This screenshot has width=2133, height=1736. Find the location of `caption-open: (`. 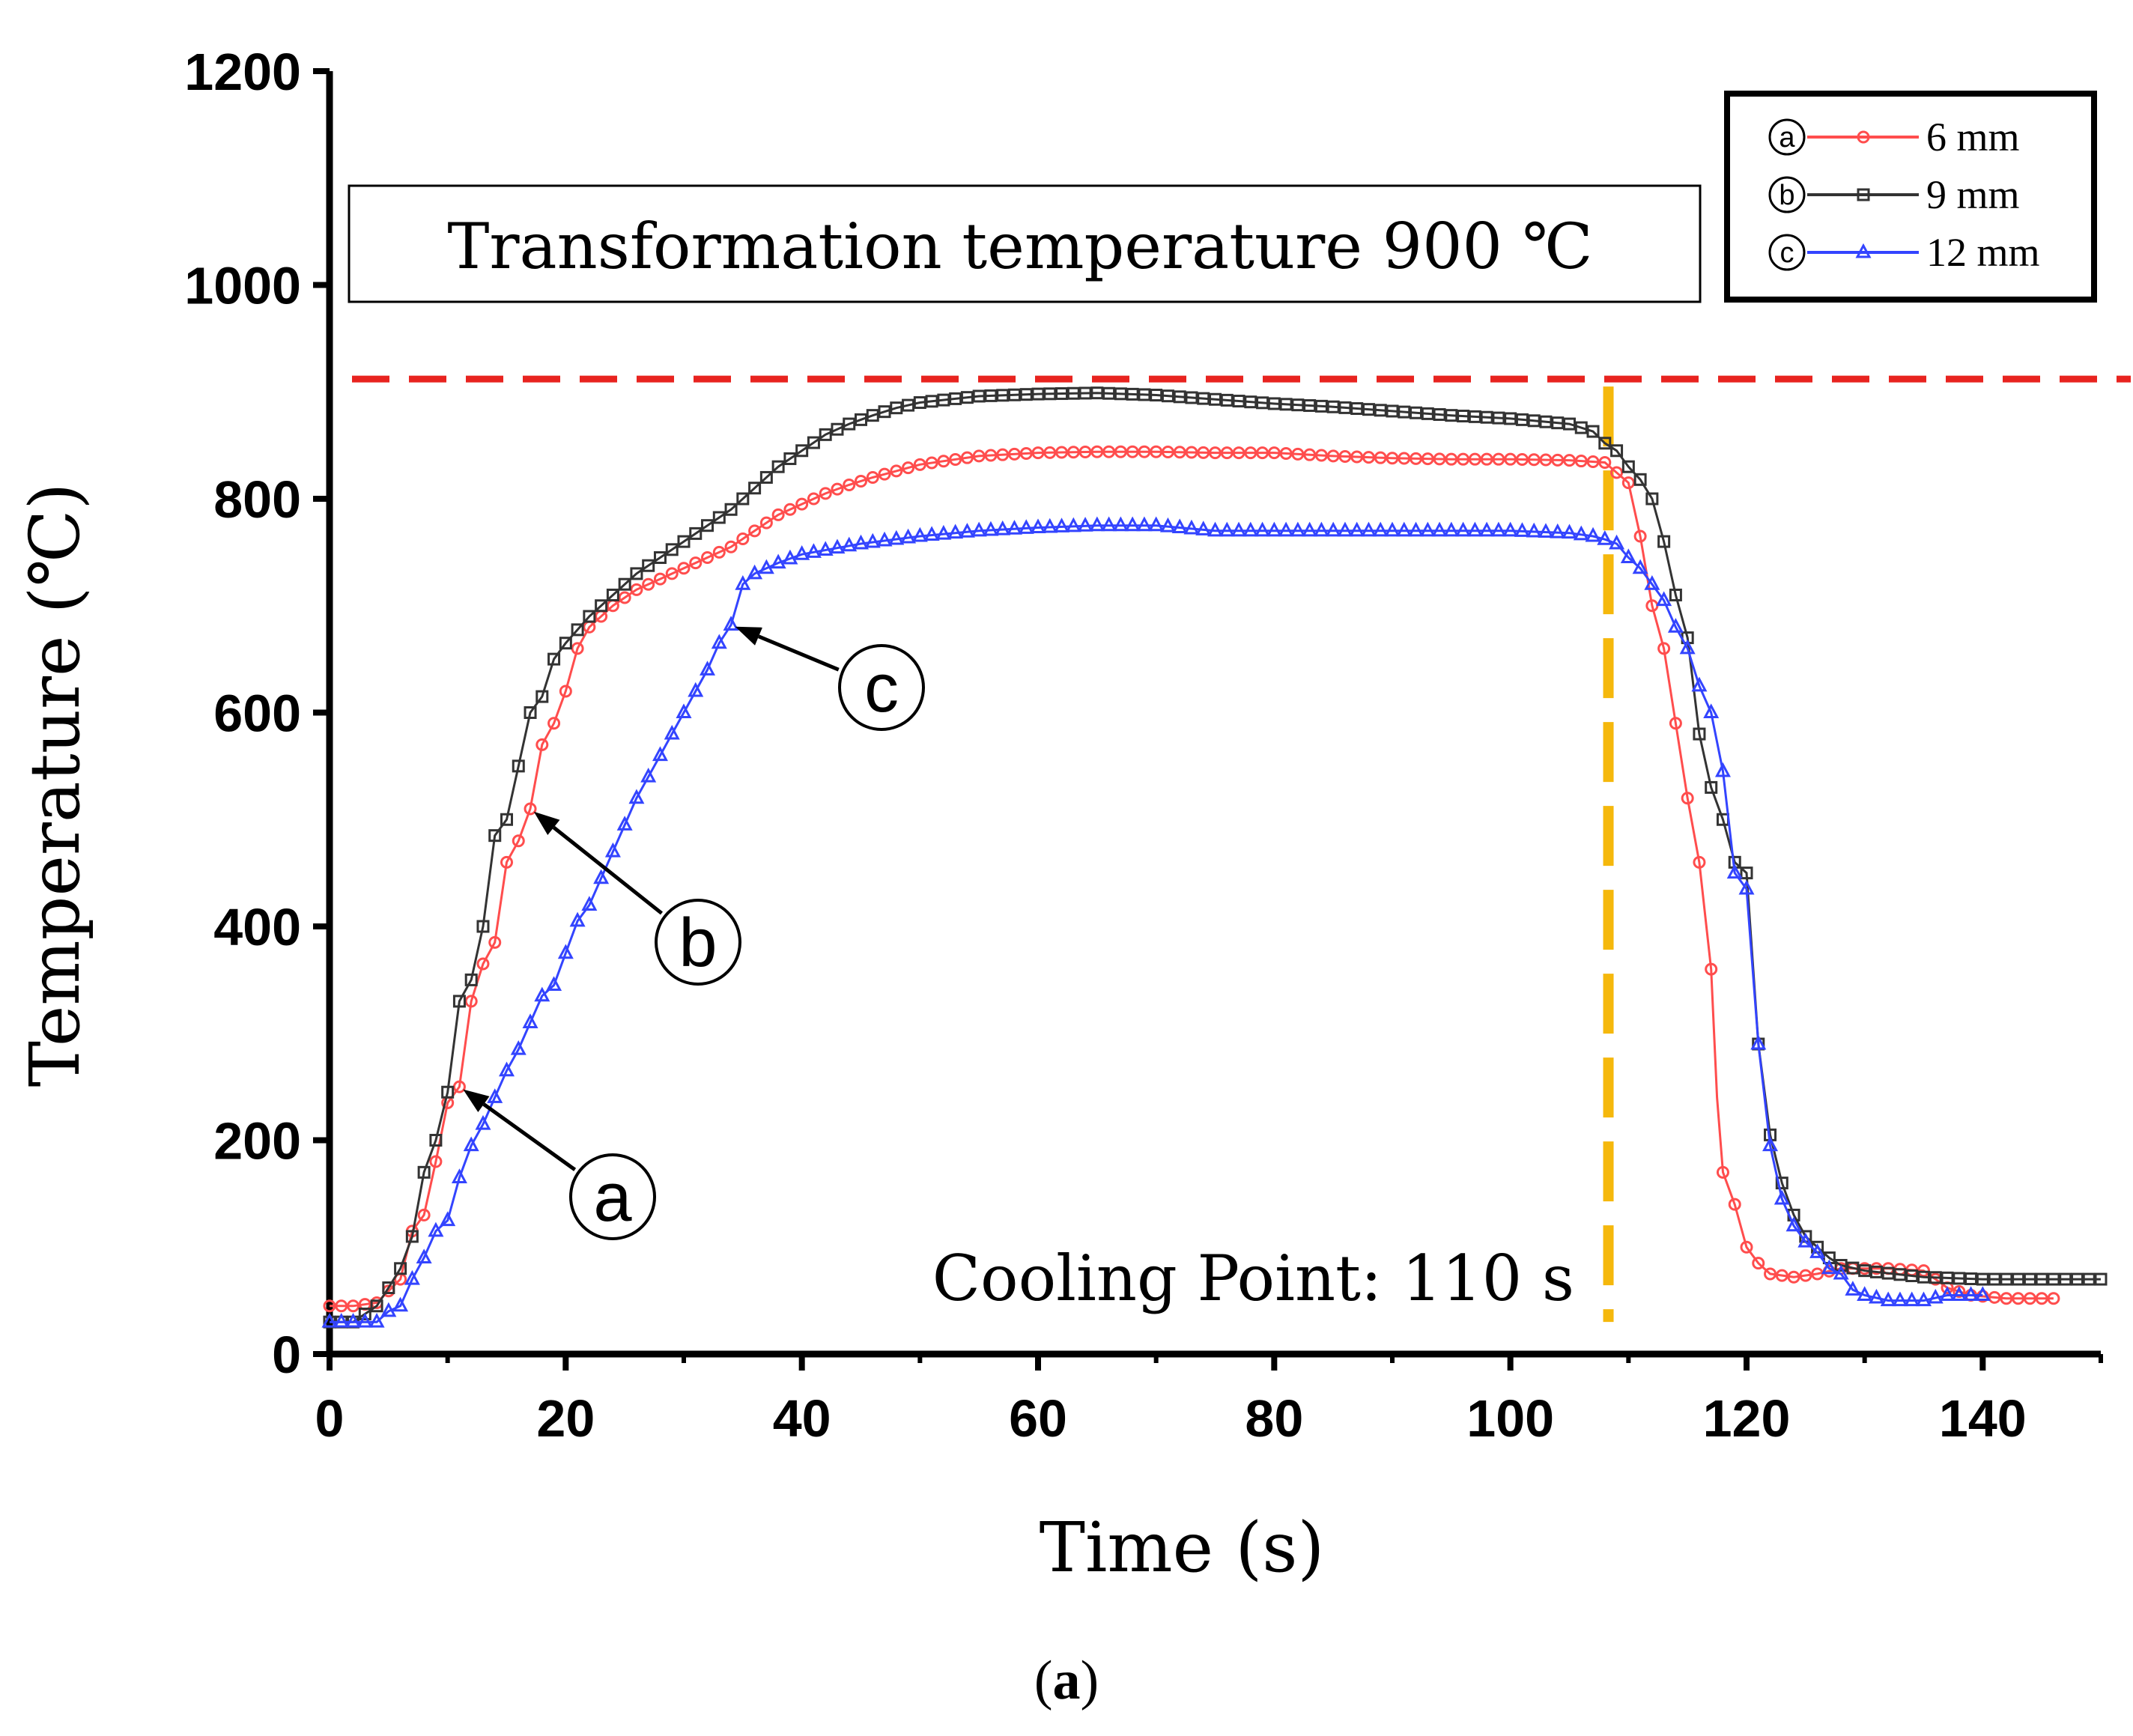

caption-open: ( is located at coordinates (1043, 1680).